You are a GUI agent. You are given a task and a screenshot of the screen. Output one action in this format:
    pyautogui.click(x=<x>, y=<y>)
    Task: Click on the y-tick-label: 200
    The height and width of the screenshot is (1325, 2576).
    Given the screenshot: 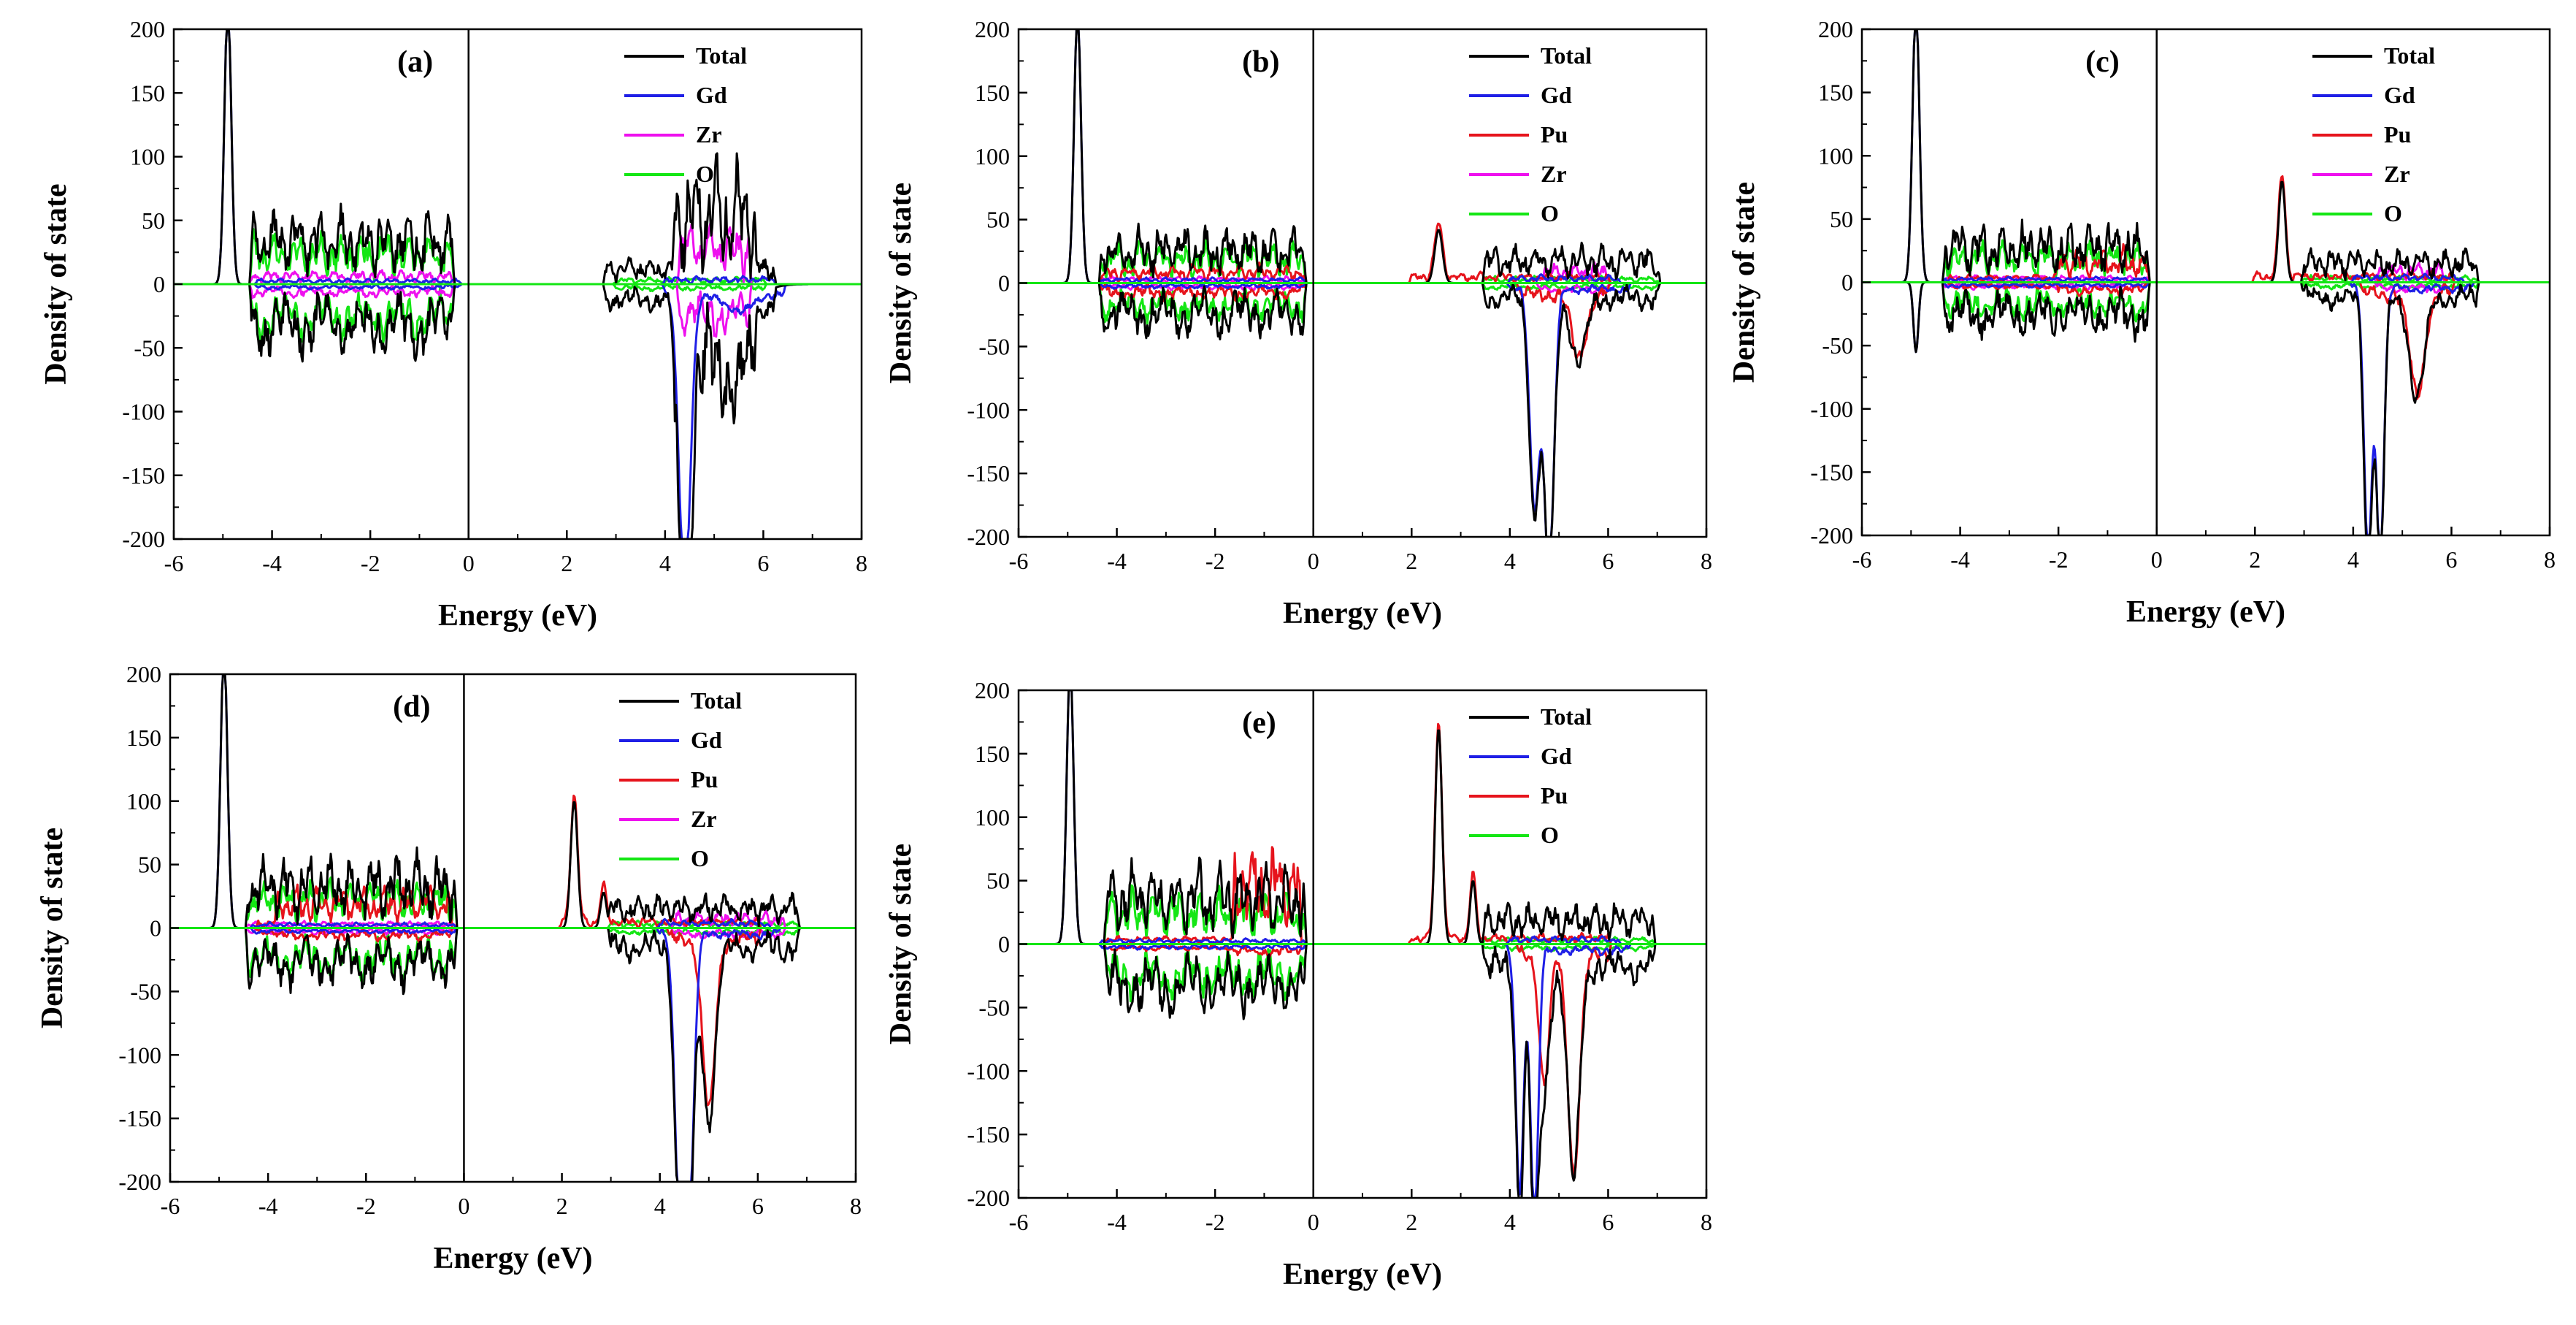 What is the action you would take?
    pyautogui.click(x=993, y=29)
    